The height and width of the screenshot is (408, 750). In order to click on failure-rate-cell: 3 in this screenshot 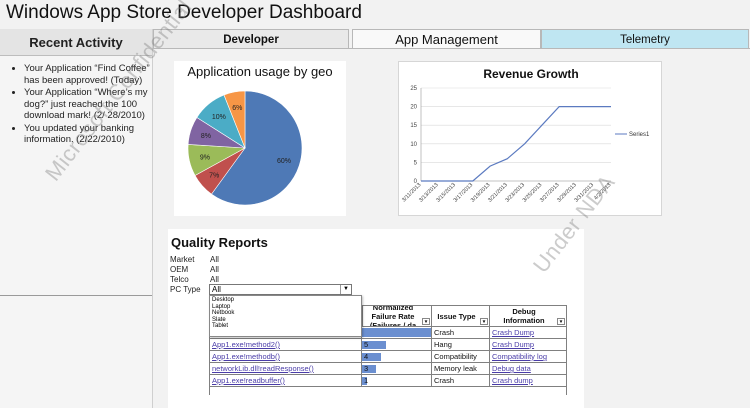, I will do `click(397, 369)`.